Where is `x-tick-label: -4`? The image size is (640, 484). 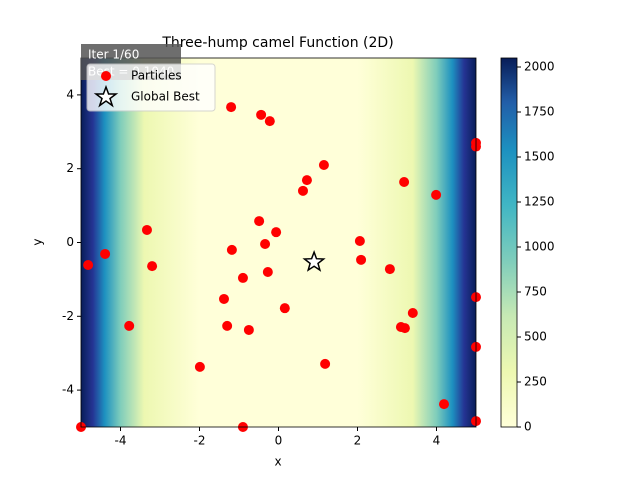
x-tick-label: -4 is located at coordinates (121, 441).